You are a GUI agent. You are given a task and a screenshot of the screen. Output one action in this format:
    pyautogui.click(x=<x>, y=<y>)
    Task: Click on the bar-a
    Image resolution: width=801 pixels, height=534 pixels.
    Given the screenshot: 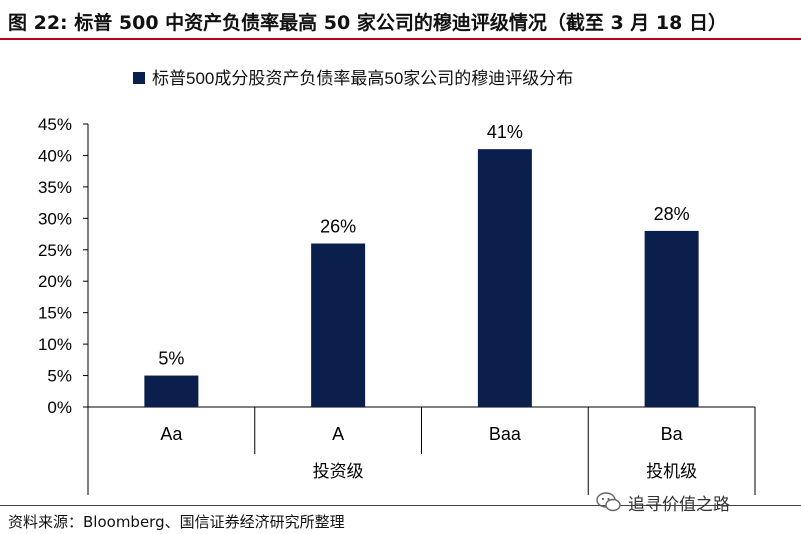 What is the action you would take?
    pyautogui.click(x=338, y=325)
    